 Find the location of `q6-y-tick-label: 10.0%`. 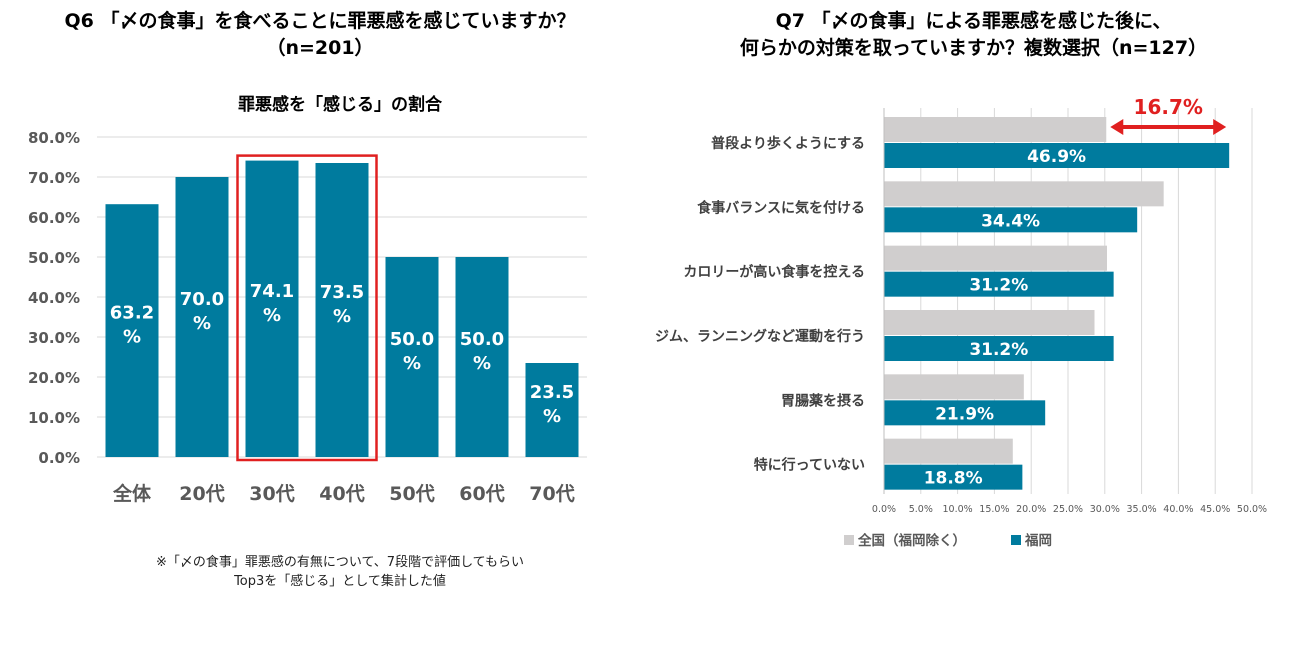

q6-y-tick-label: 10.0% is located at coordinates (54, 418).